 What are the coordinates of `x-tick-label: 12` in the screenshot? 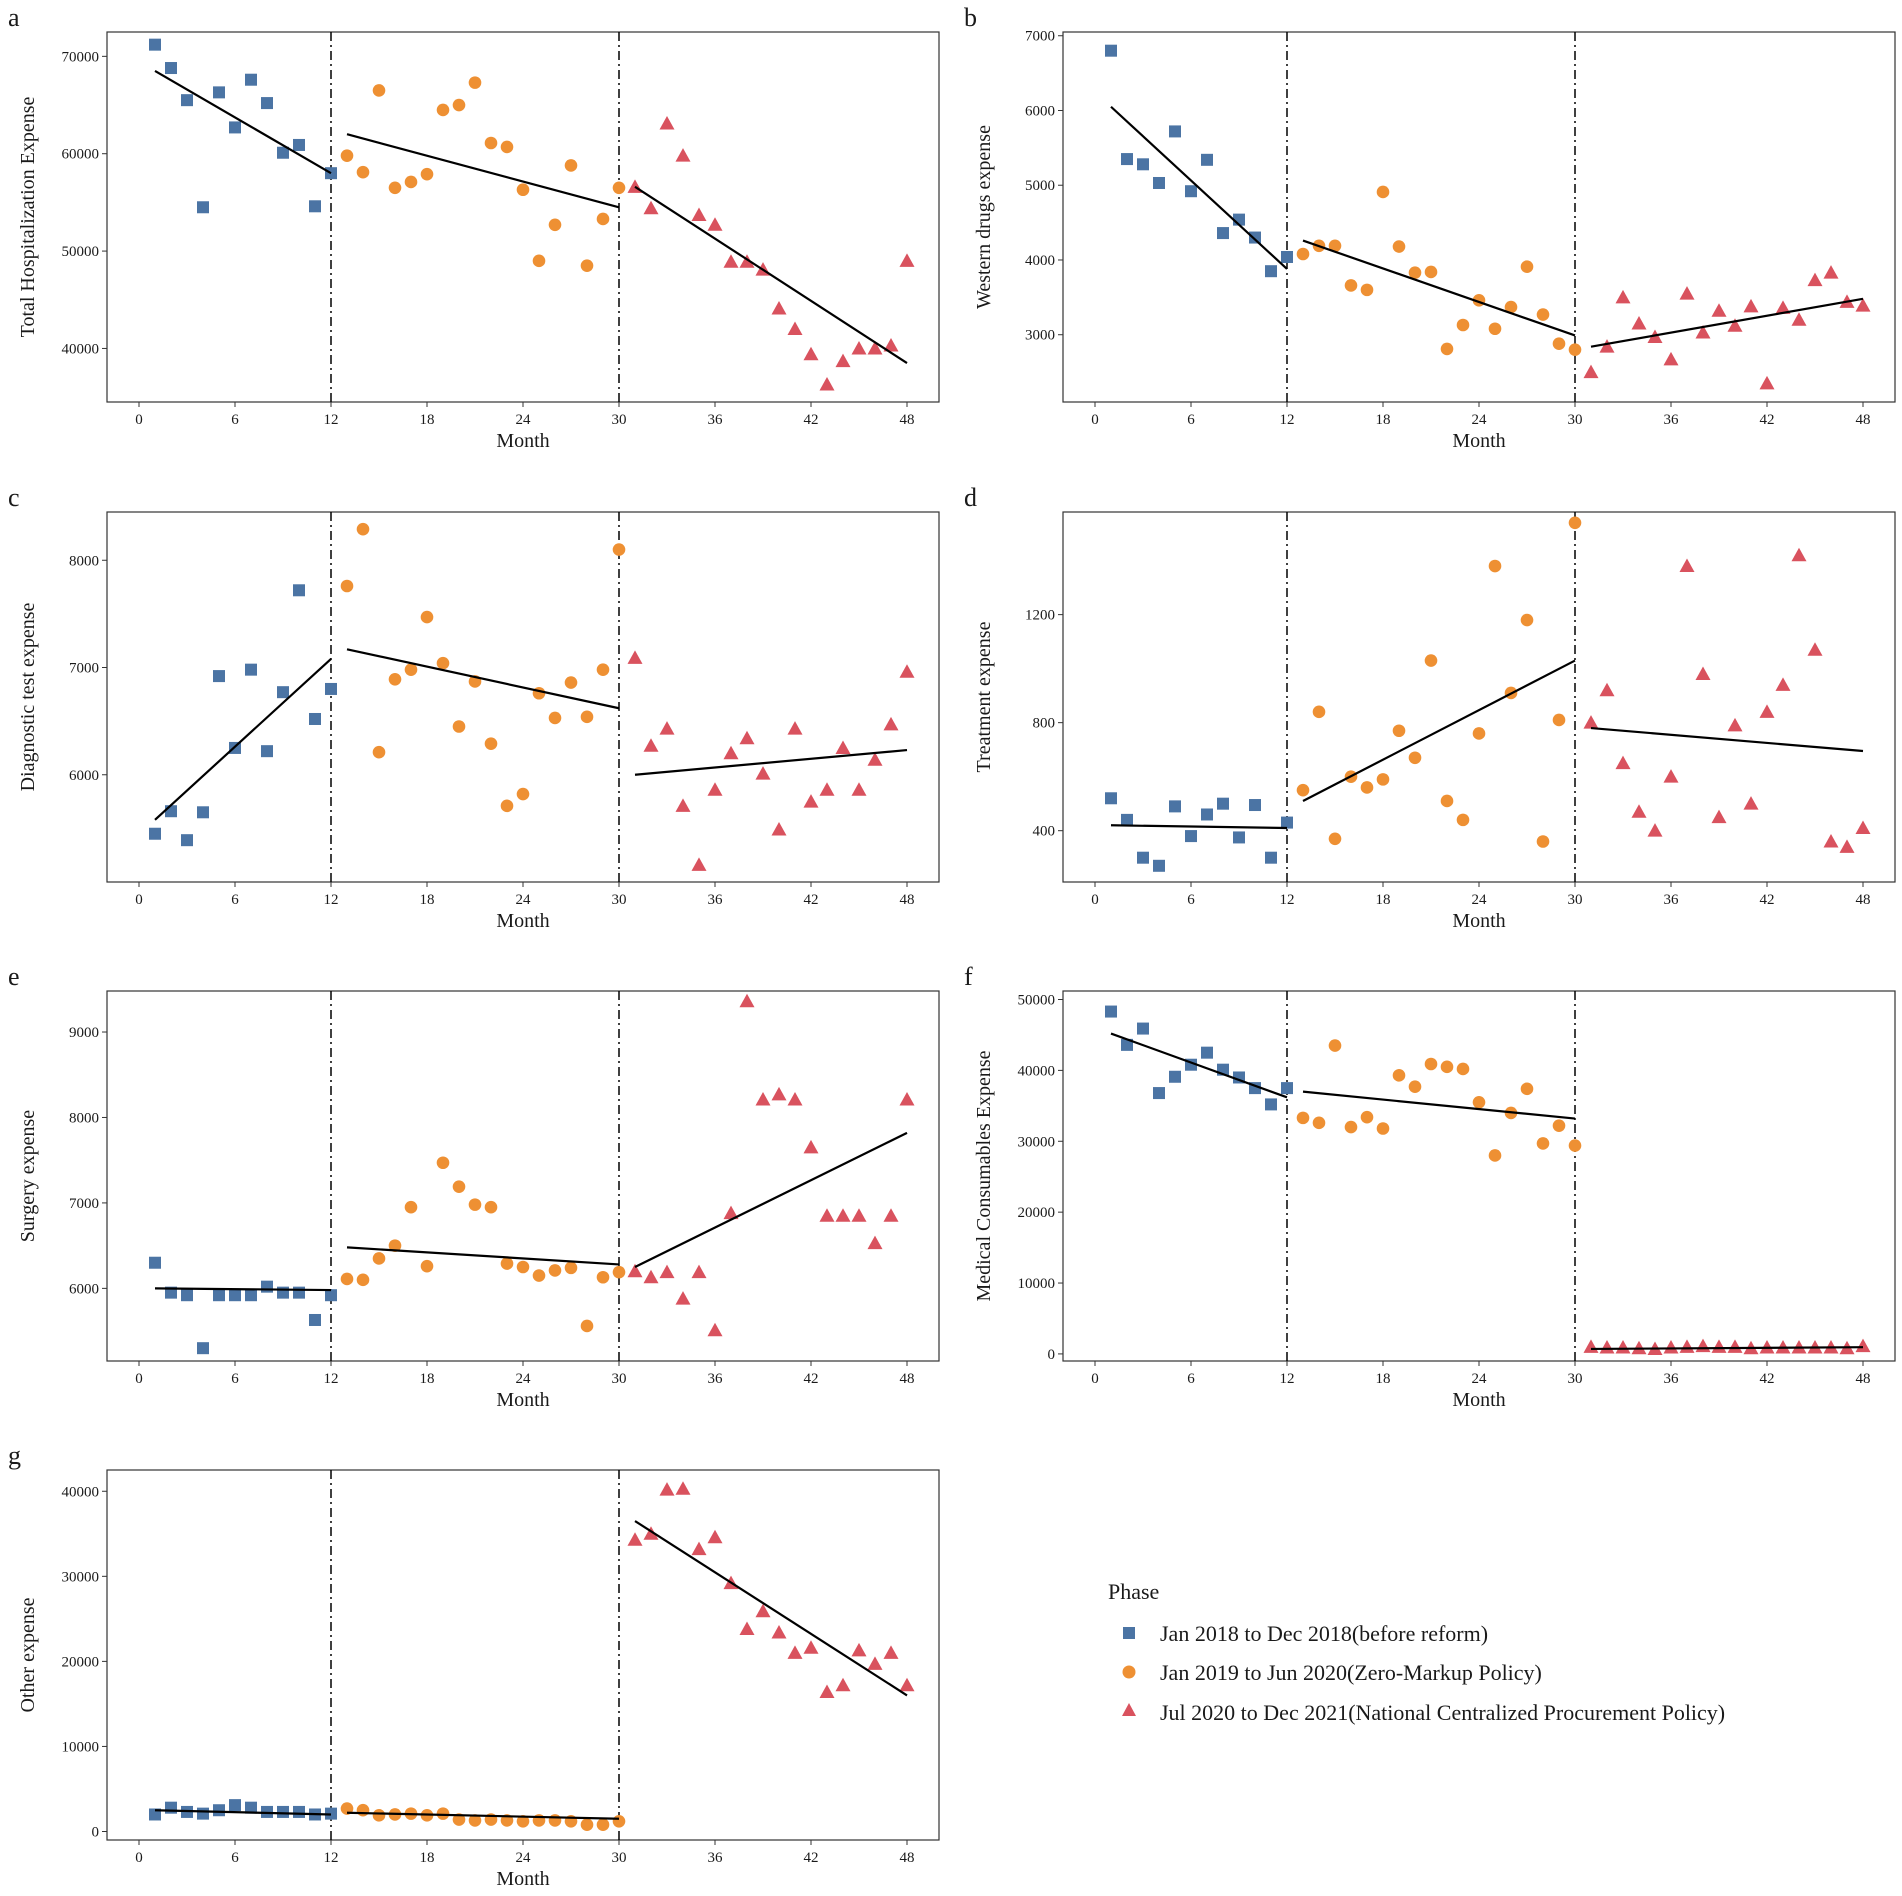 It's located at (1287, 1379).